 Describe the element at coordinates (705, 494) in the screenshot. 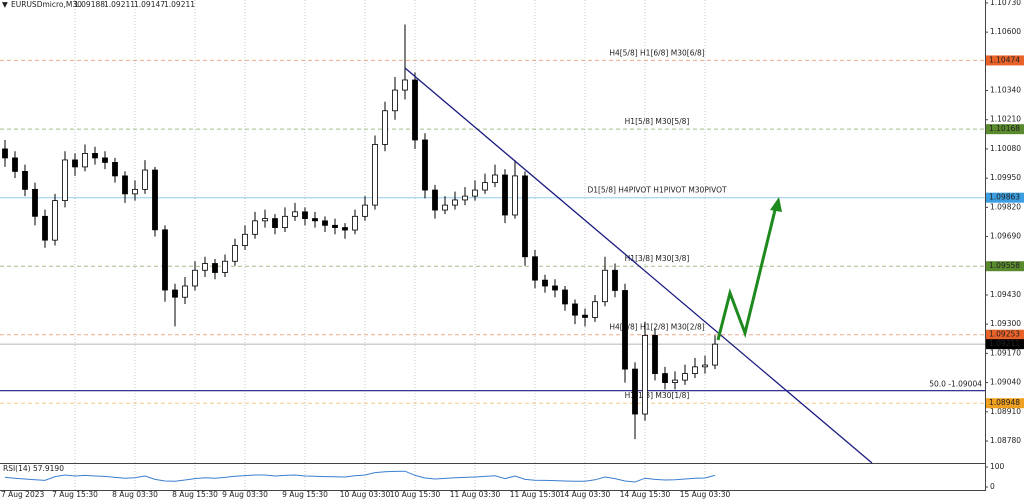

I see `x-tick-label: 15 Aug 03:30` at that location.